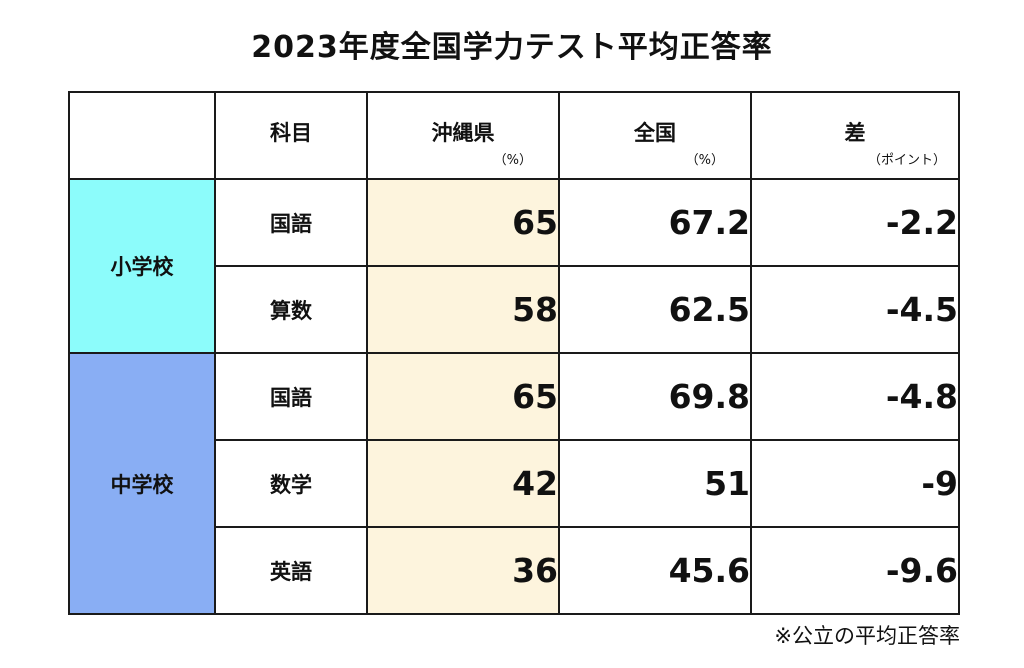 This screenshot has height=668, width=1024. I want to click on table-row: 英語 36 45.6 -9.6, so click(514, 570).